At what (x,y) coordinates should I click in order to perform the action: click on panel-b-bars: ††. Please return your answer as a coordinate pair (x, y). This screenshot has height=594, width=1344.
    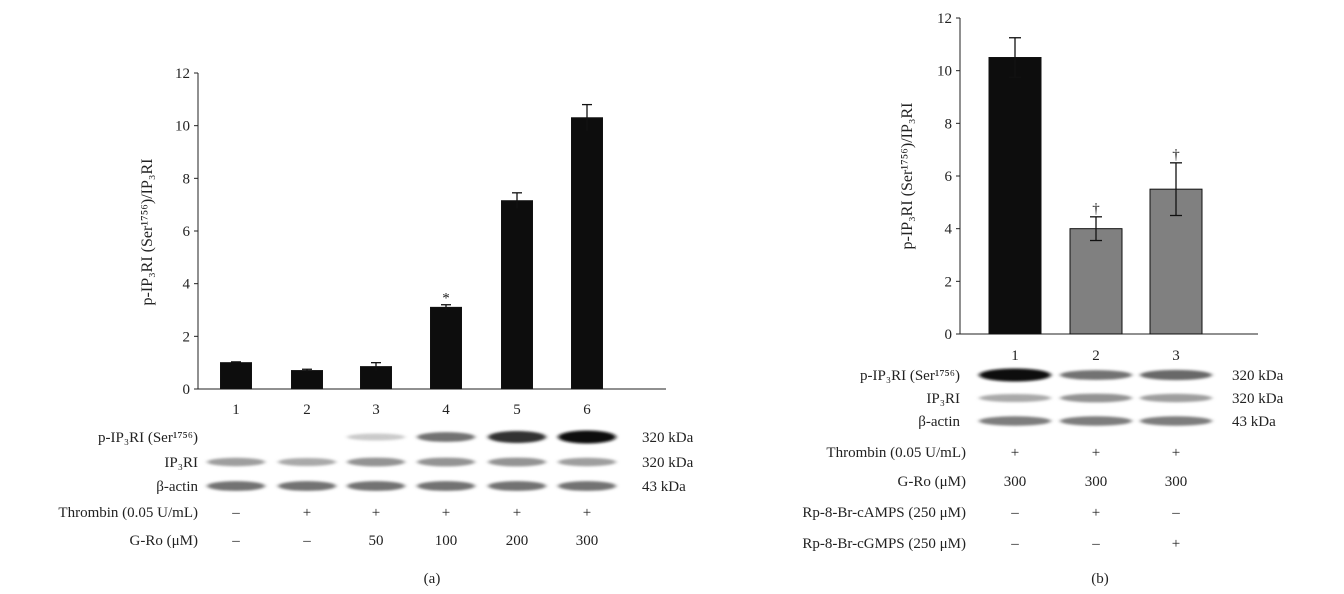
    Looking at the image, I should click on (1095, 186).